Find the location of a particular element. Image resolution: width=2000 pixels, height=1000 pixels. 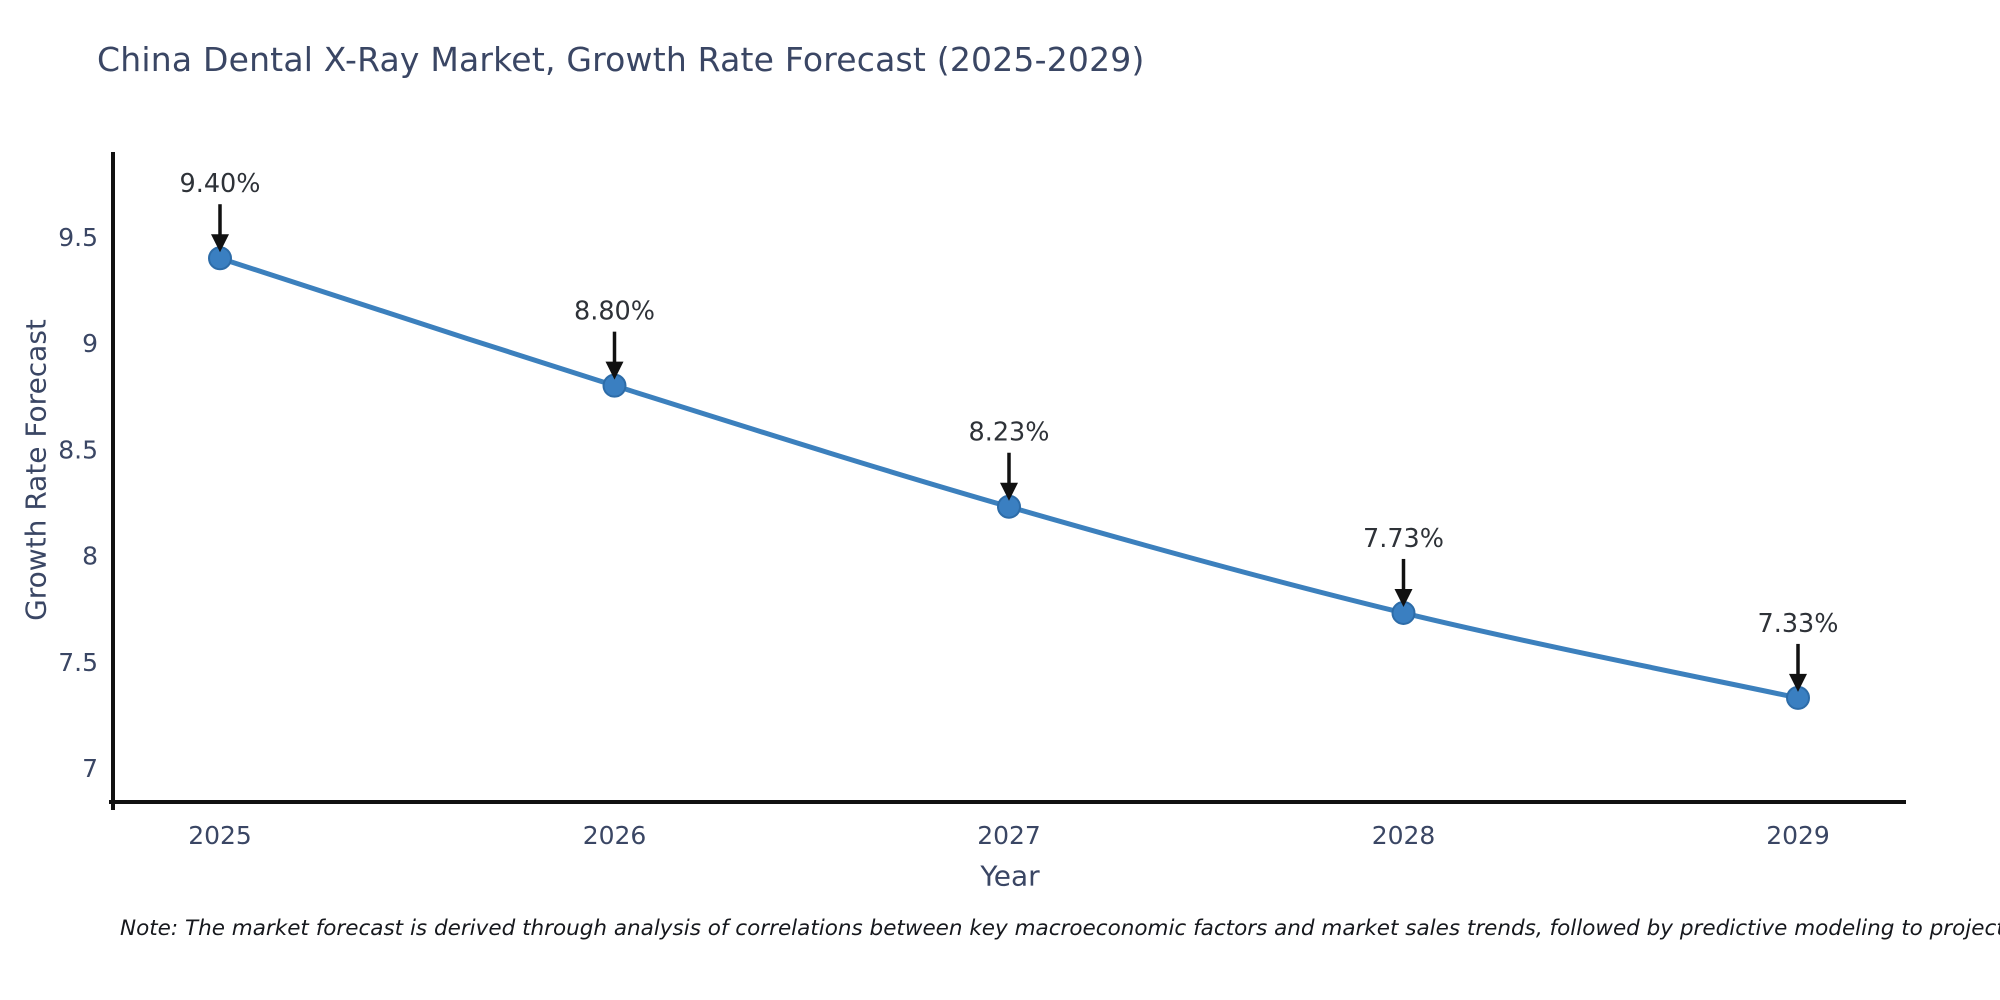

y-tick-label-9: 9 is located at coordinates (90, 343).